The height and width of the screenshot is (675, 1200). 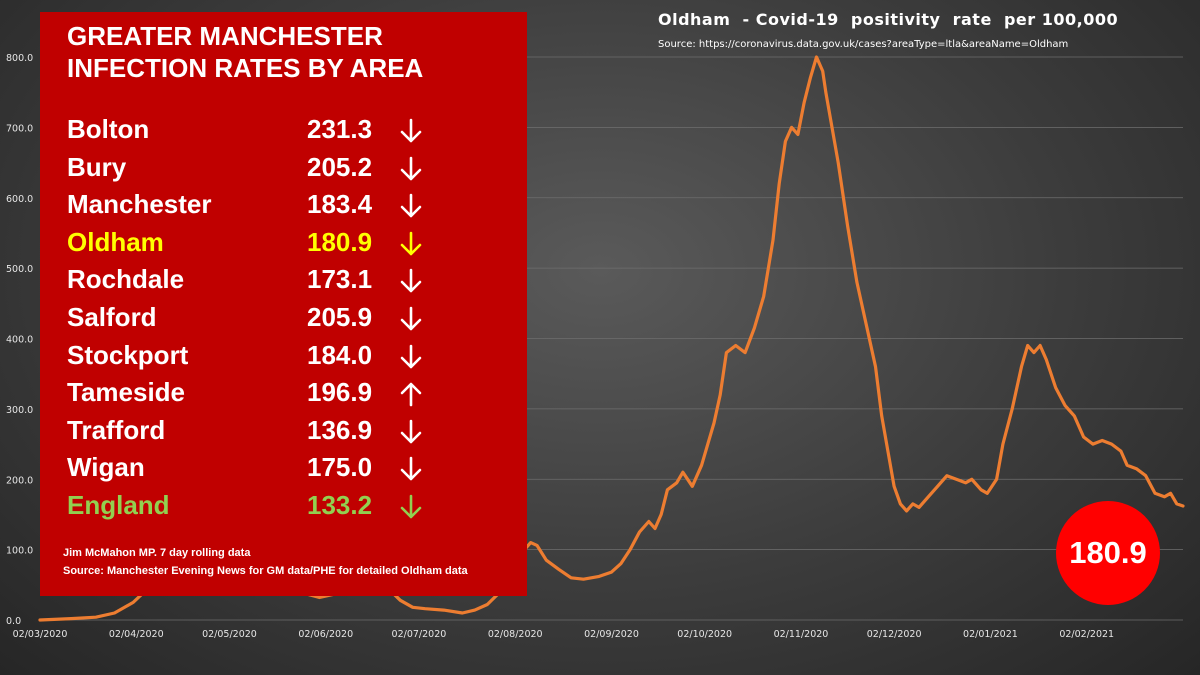 I want to click on area-rate-value: 175.0, so click(x=340, y=467).